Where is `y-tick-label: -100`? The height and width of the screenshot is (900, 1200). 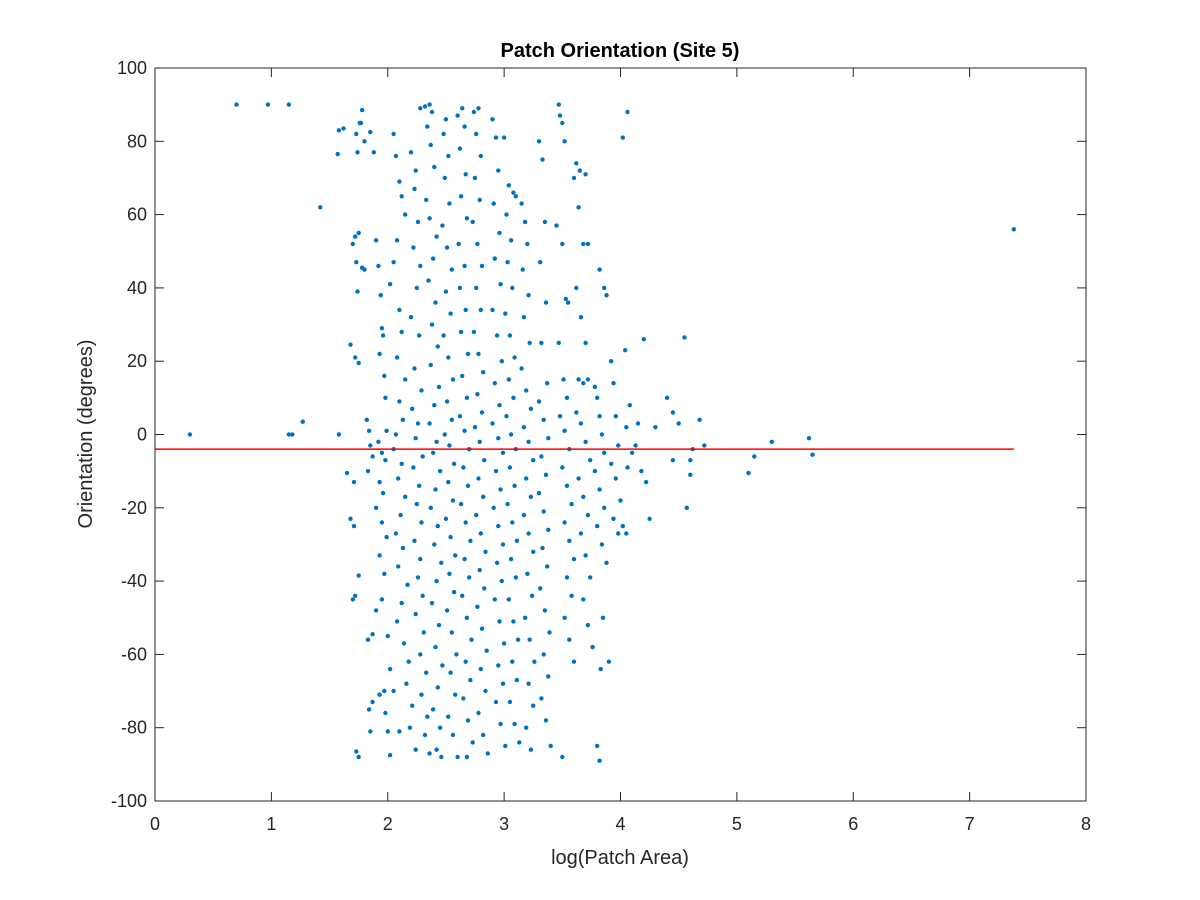 y-tick-label: -100 is located at coordinates (129, 801).